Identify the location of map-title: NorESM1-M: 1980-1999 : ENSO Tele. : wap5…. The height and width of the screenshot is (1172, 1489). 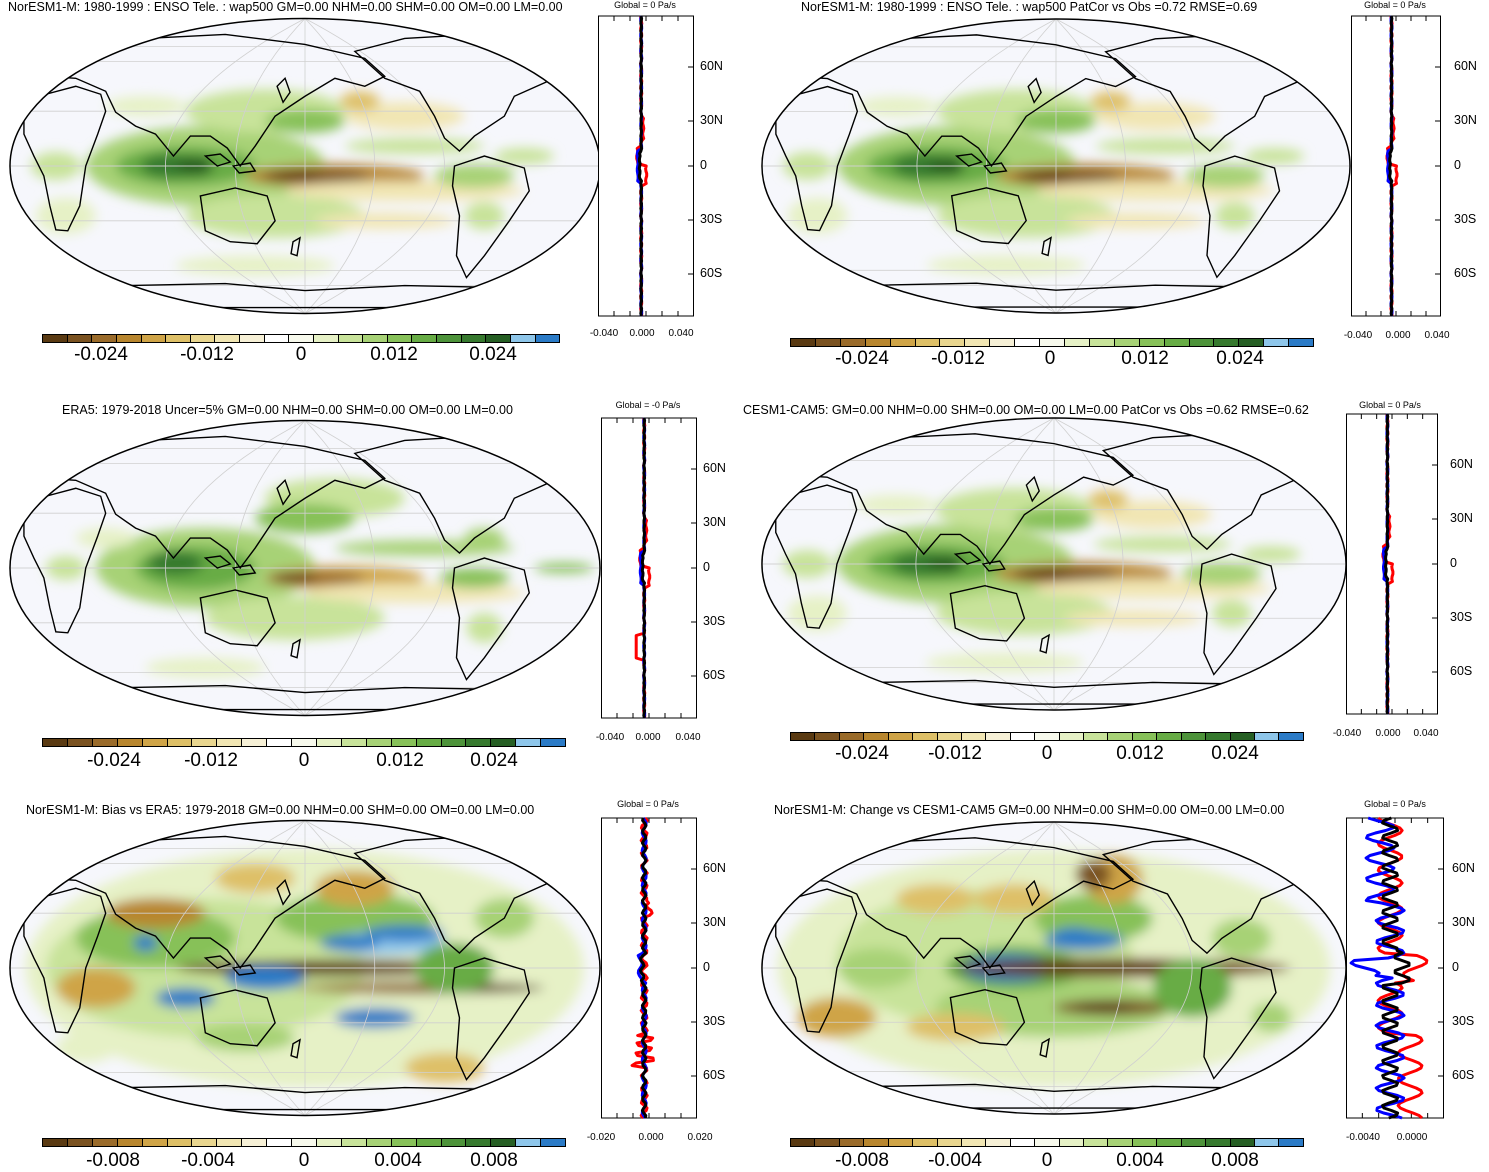
(1029, 7).